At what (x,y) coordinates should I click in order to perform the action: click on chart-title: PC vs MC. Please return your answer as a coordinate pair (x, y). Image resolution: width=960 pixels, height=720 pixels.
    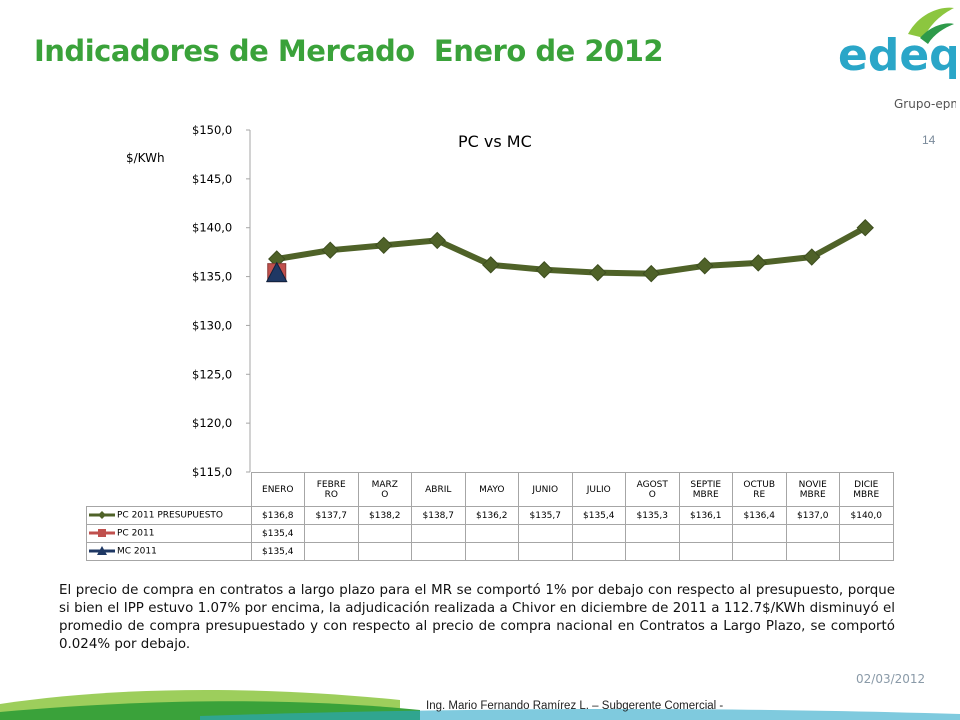
    Looking at the image, I should click on (495, 141).